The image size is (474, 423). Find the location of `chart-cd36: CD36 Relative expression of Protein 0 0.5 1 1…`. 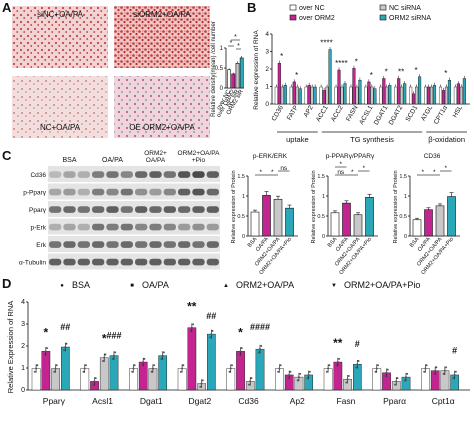

chart-cd36: CD36 Relative expression of Protein 0 0.5 1 1… is located at coordinates (426, 214).